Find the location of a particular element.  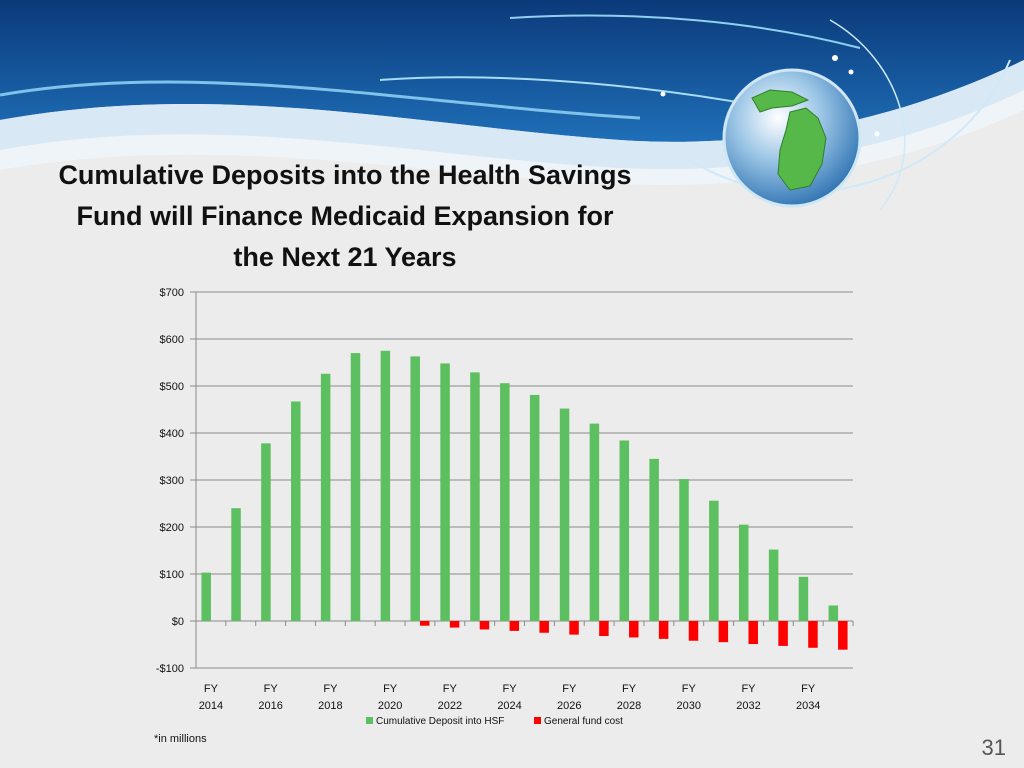

slide-title-line: the Next 21 Years is located at coordinates (345, 257).